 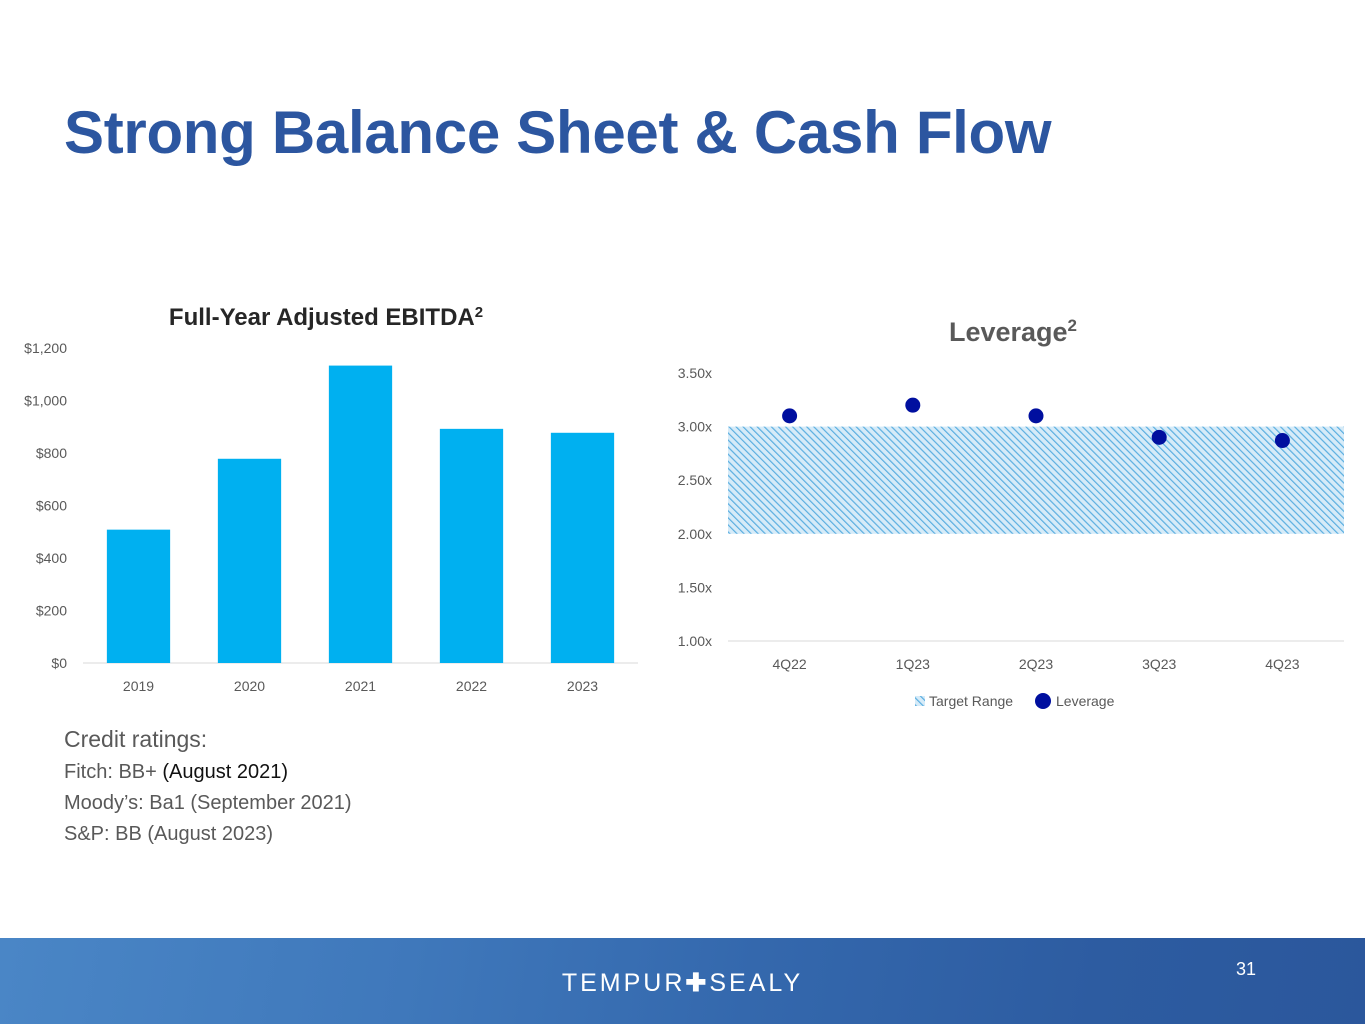 I want to click on leverage-chart-title: Leverage2, so click(x=1013, y=331).